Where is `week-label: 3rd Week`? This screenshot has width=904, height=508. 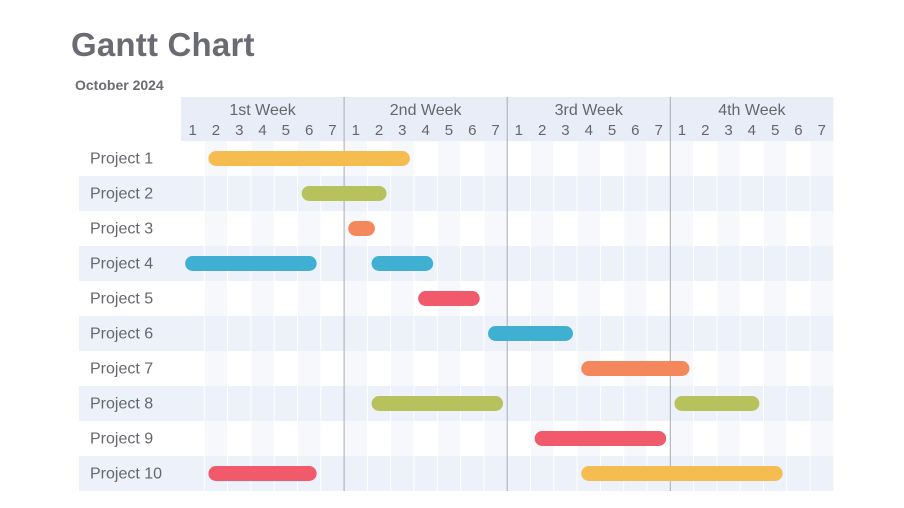
week-label: 3rd Week is located at coordinates (589, 110).